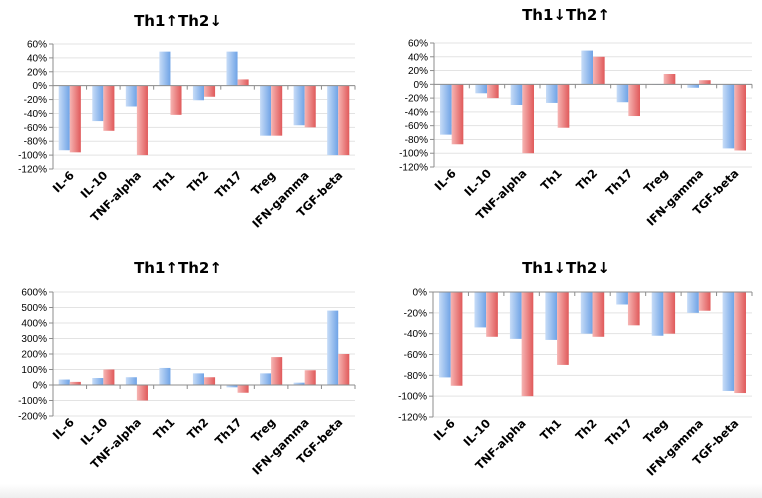  What do you see at coordinates (37, 72) in the screenshot?
I see `y-tick-label: 20%` at bounding box center [37, 72].